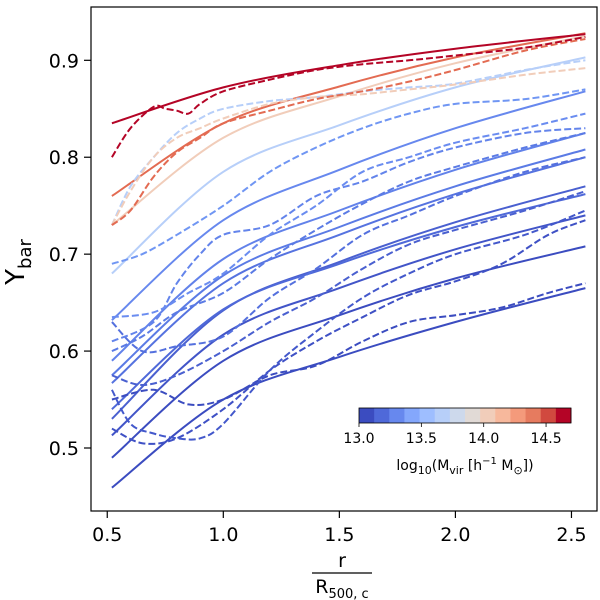 Image resolution: width=600 pixels, height=600 pixels. Describe the element at coordinates (348, 593) in the screenshot. I see `x-axis-label-denominator-sub: 500, c` at that location.